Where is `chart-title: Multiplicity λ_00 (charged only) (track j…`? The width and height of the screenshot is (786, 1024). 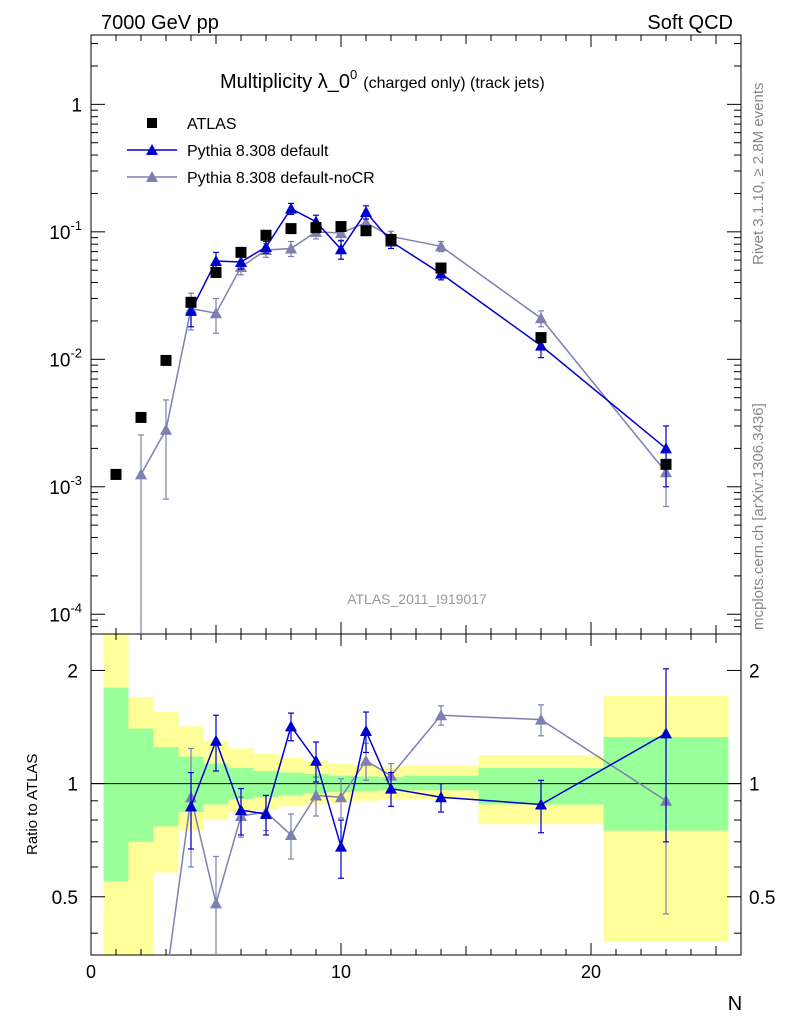
chart-title: Multiplicity λ_00 (charged only) (track j… is located at coordinates (382, 80).